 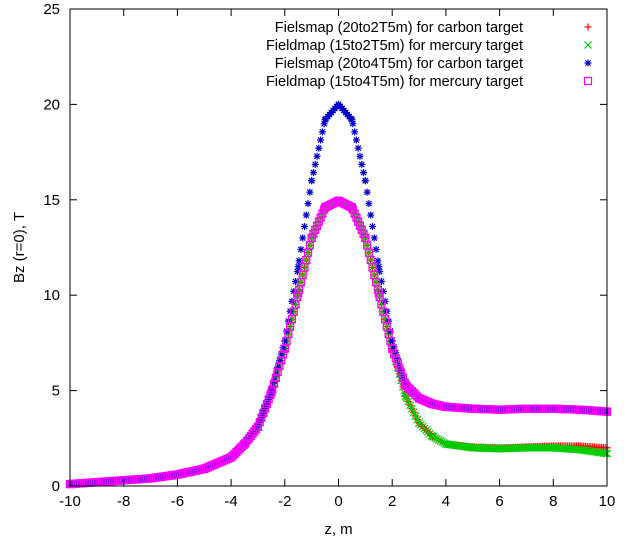 What do you see at coordinates (51, 104) in the screenshot?
I see `y-tick-label: 20` at bounding box center [51, 104].